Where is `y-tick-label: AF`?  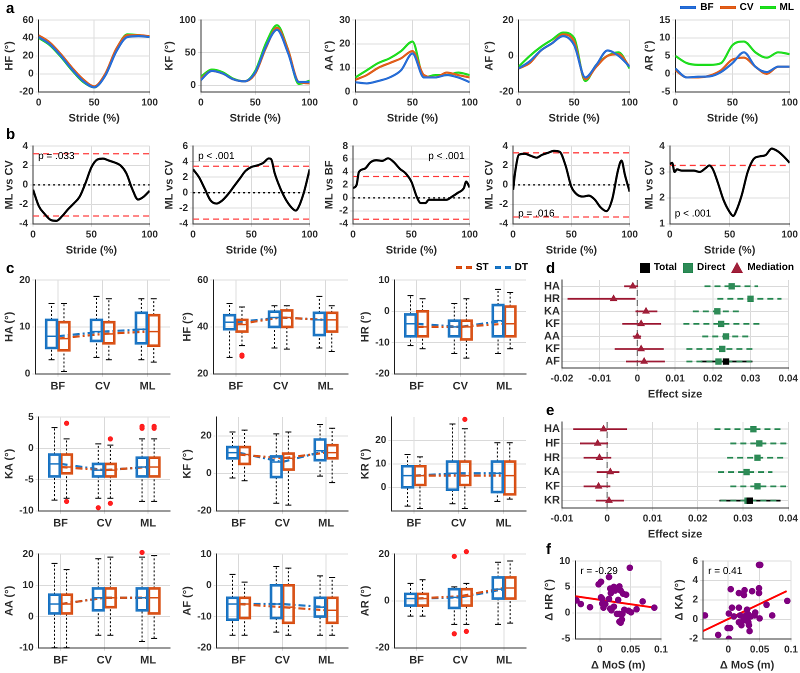
y-tick-label: AF is located at coordinates (552, 362).